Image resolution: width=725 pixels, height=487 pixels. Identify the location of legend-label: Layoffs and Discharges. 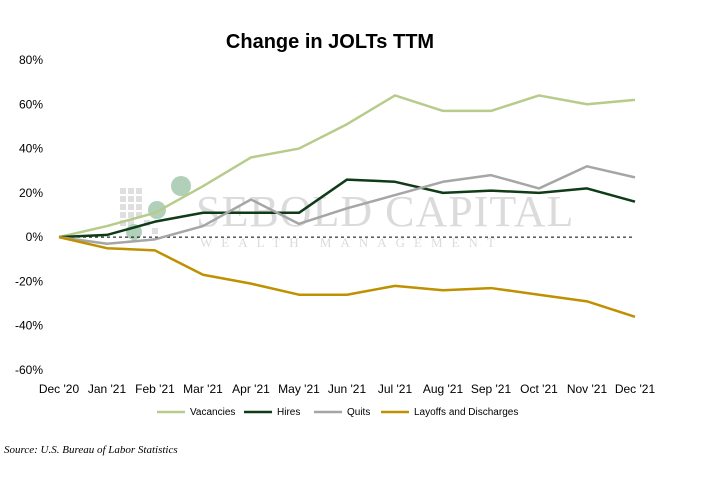
(466, 412).